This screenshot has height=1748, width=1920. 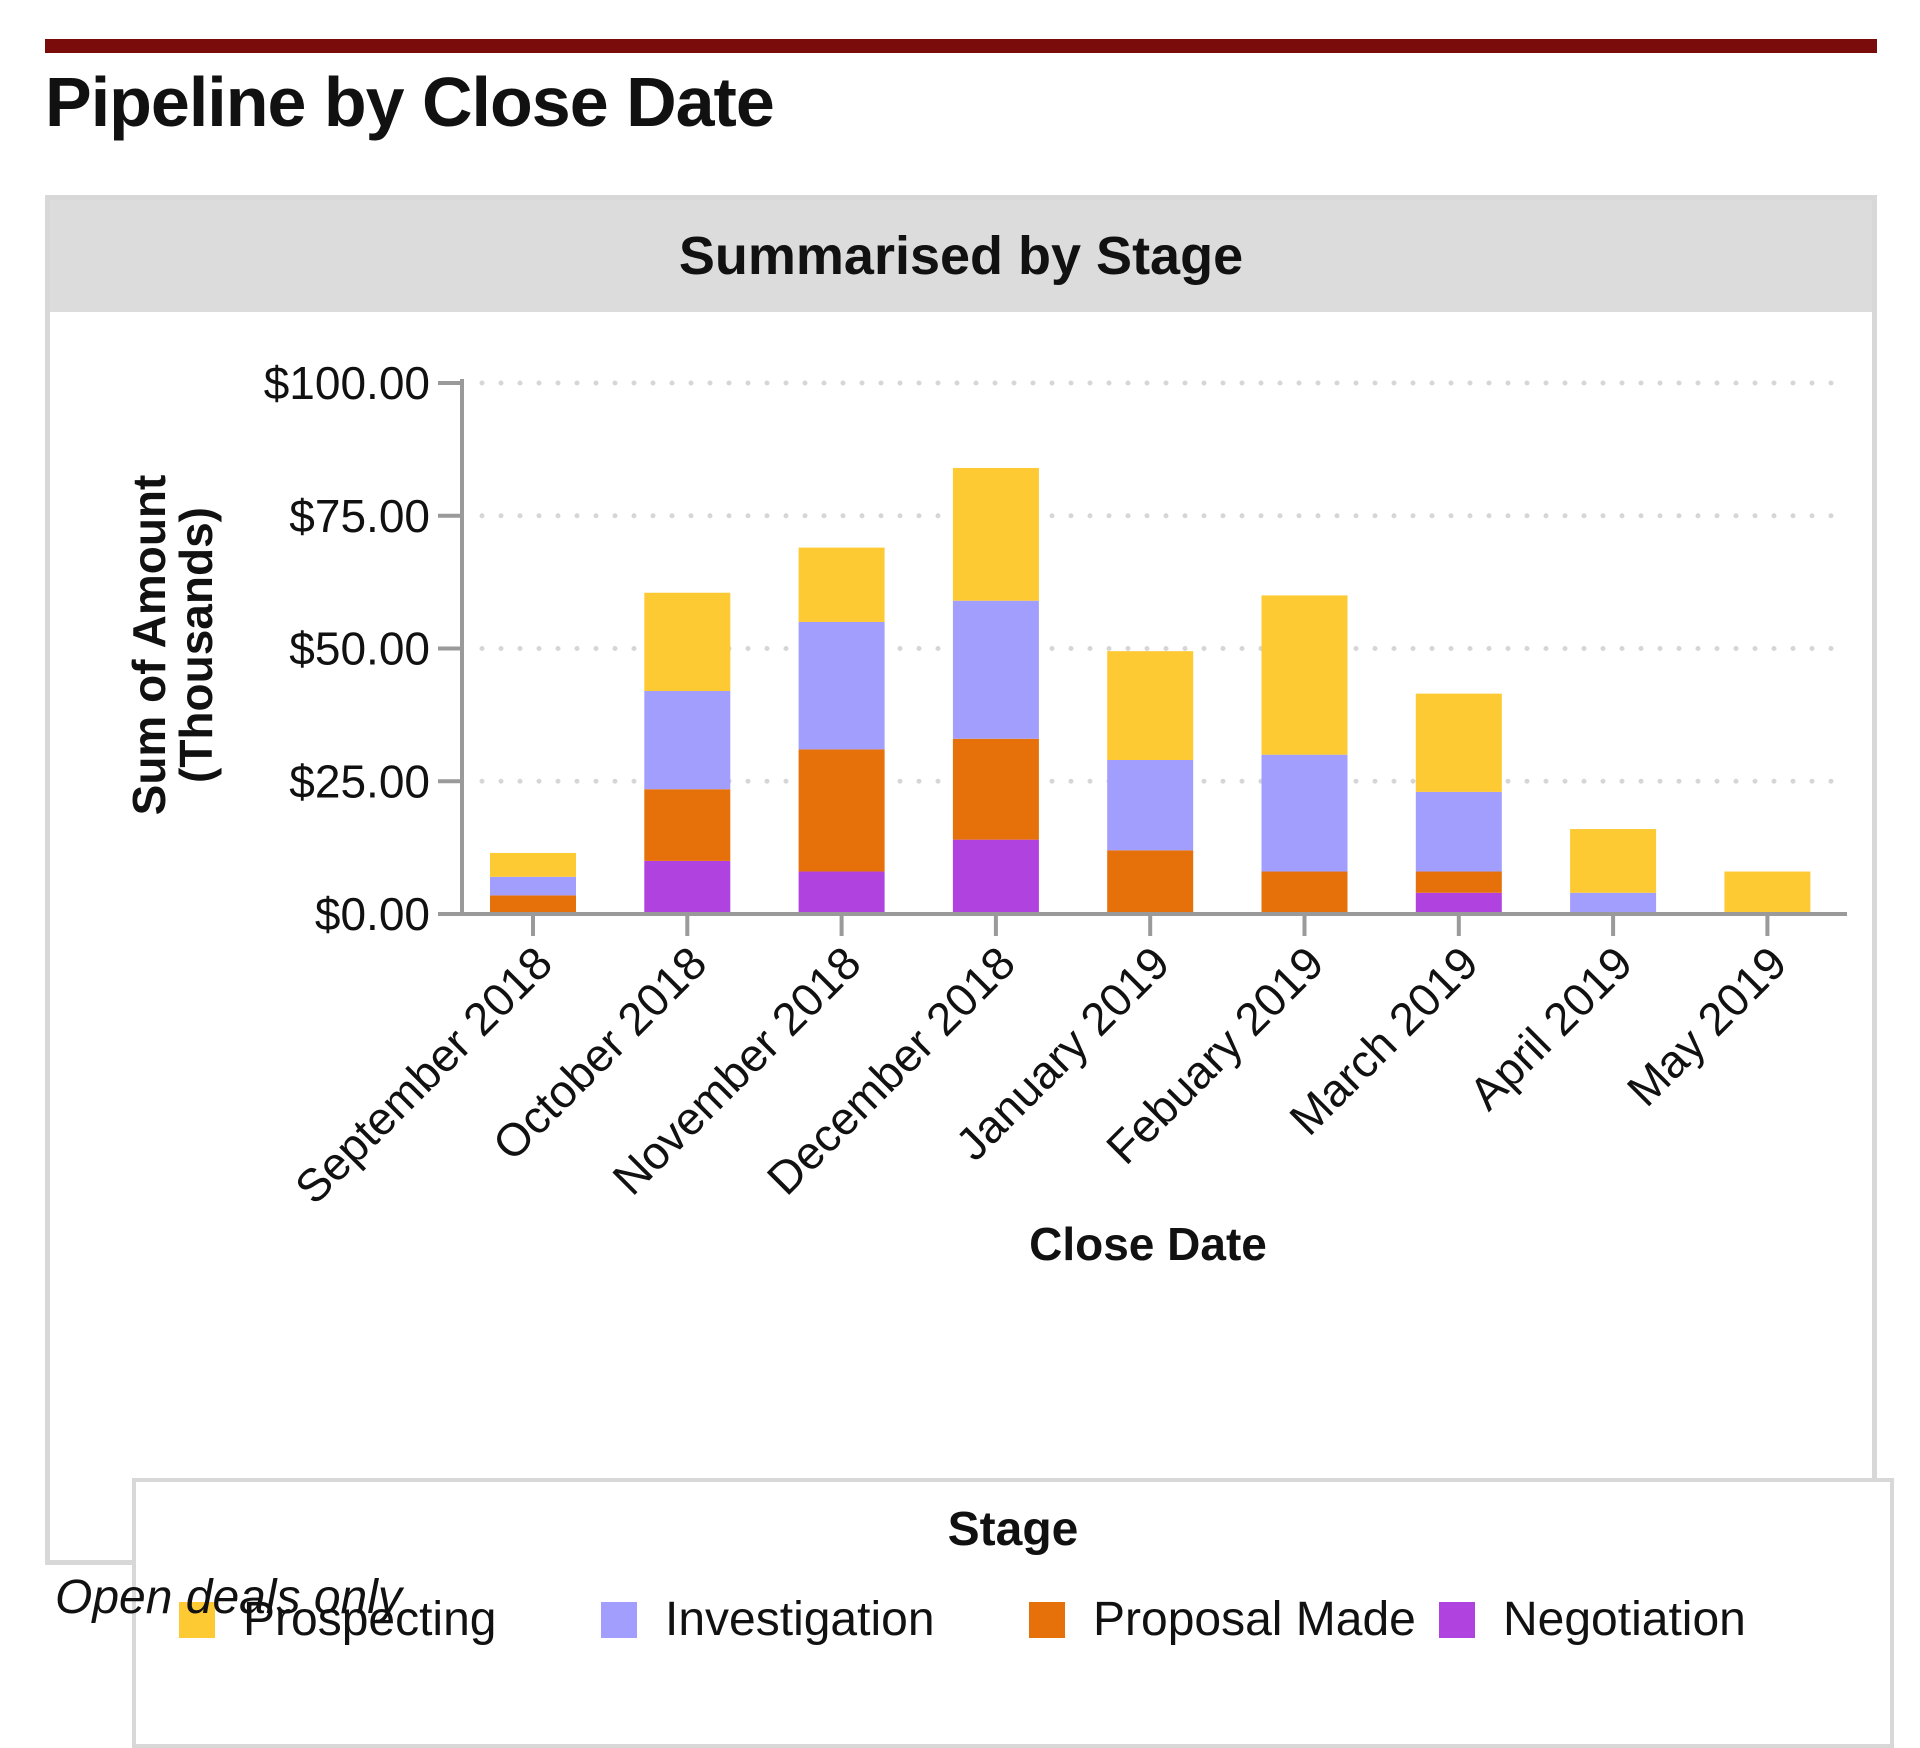 I want to click on legend-swatch-proposal-made, so click(x=1047, y=1619).